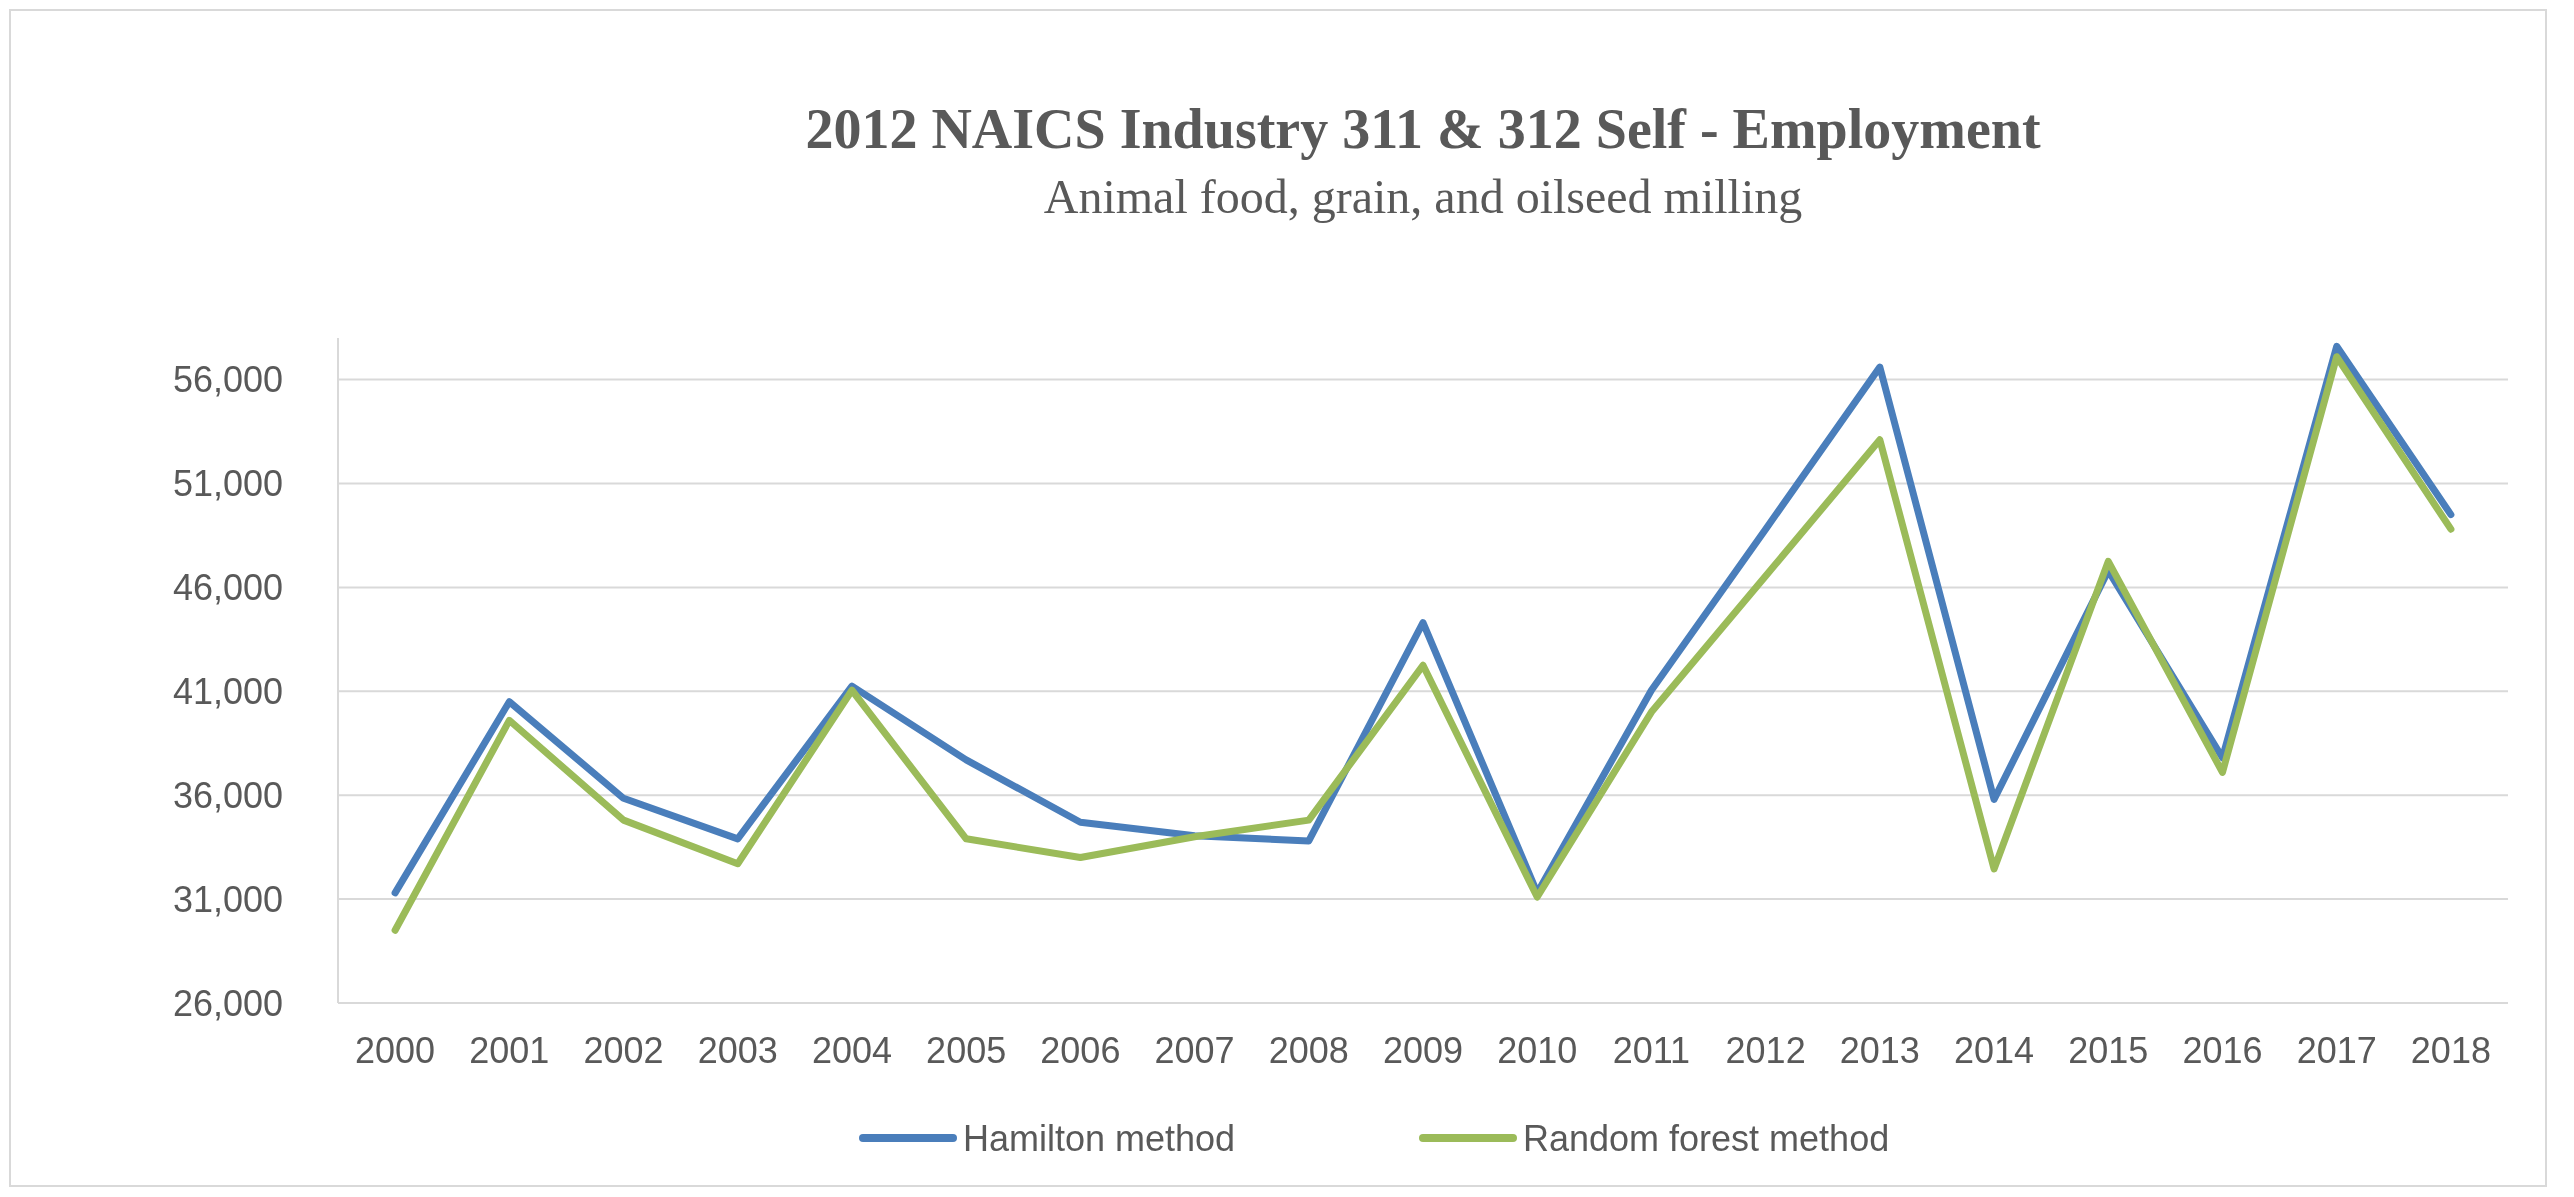 This screenshot has height=1197, width=2574. What do you see at coordinates (1308, 1050) in the screenshot?
I see `x-tick-label: 2008` at bounding box center [1308, 1050].